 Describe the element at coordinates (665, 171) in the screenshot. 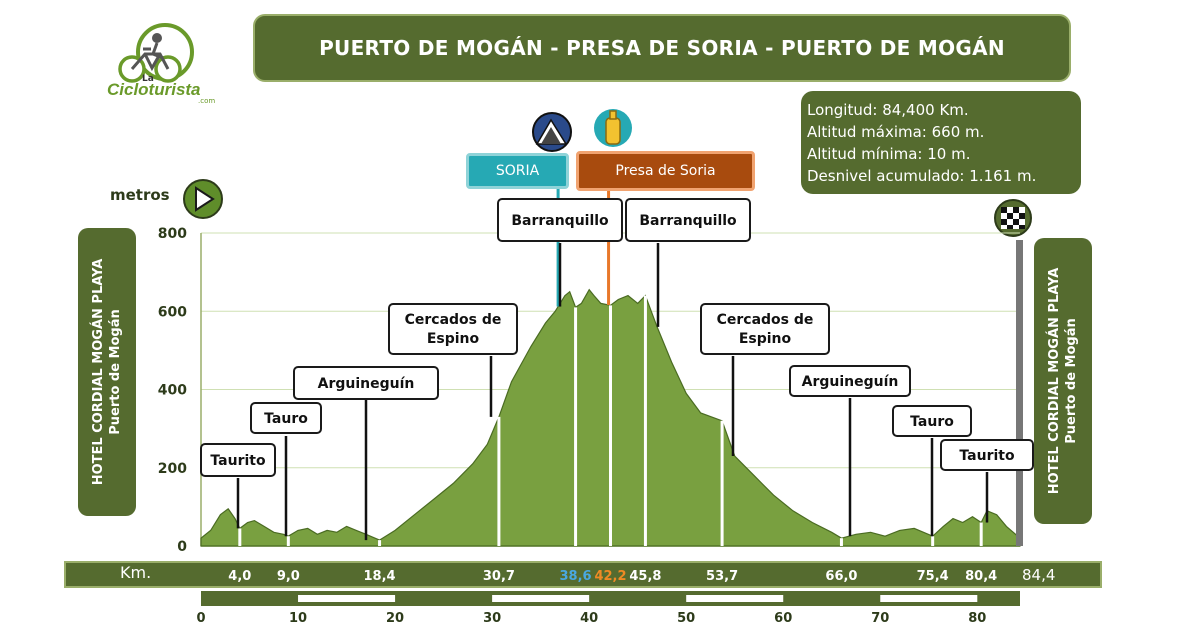

I see `presa-de-soria-tag: Presa de Soria` at that location.